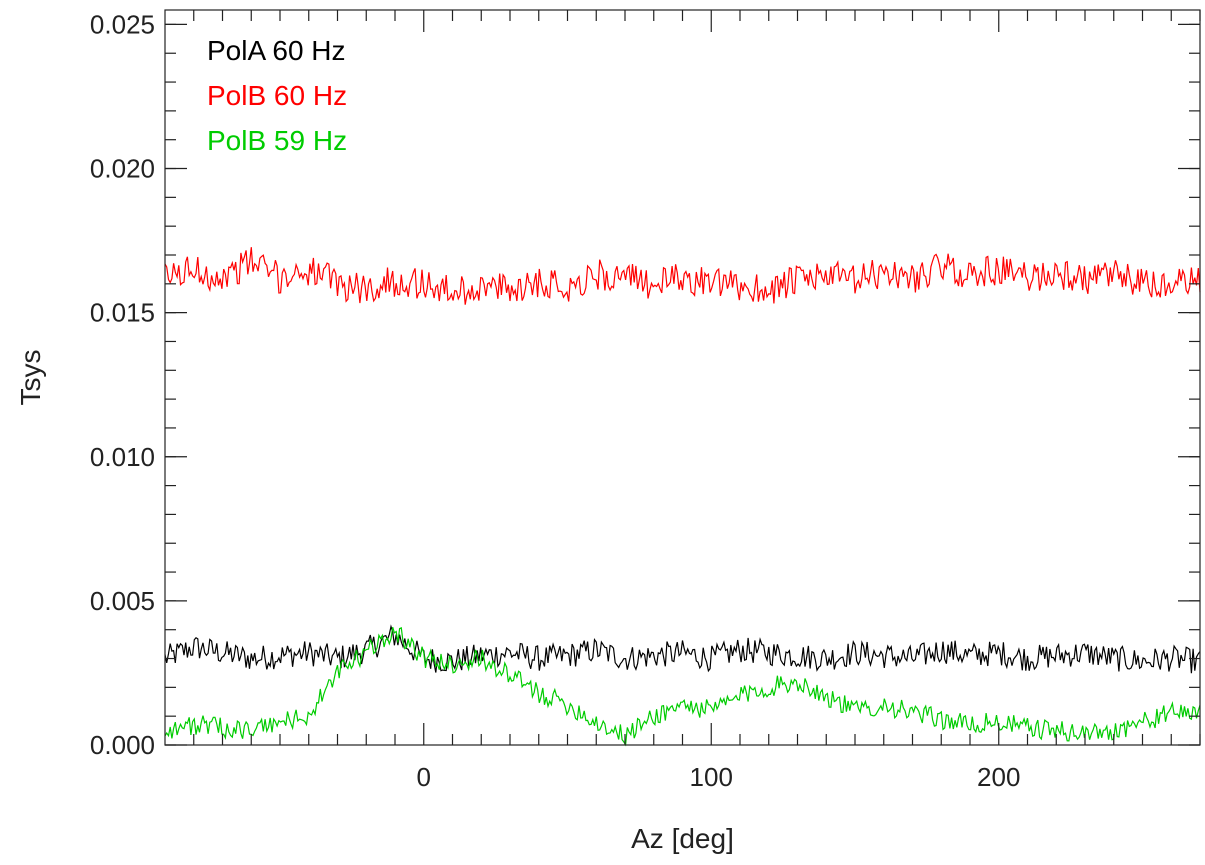  Describe the element at coordinates (122, 457) in the screenshot. I see `y-tick-label: 0.010` at that location.